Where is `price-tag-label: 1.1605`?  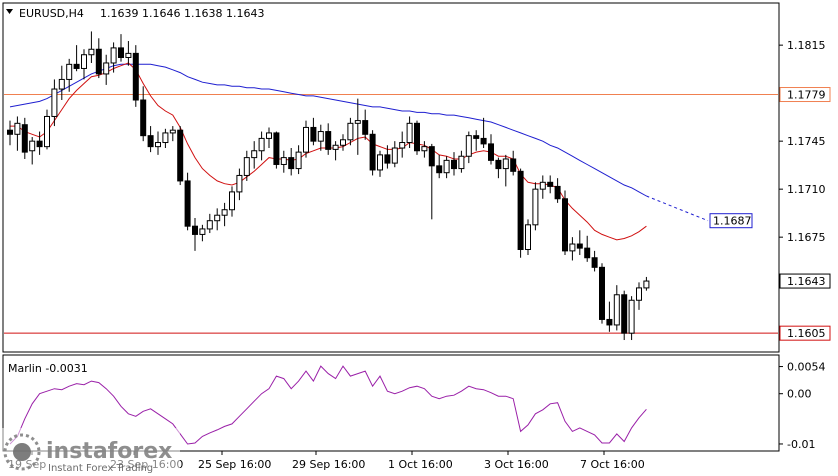
price-tag-label: 1.1605 is located at coordinates (806, 333).